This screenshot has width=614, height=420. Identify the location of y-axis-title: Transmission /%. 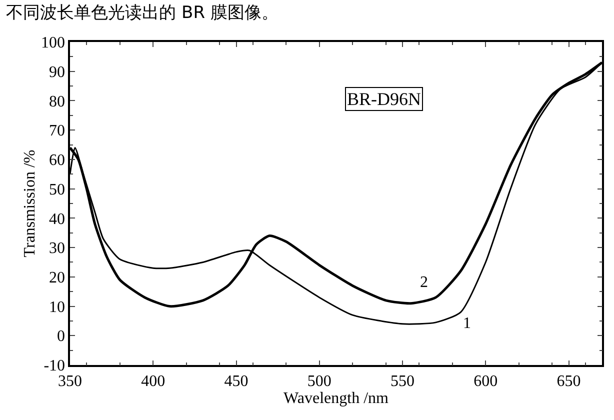
(29, 204).